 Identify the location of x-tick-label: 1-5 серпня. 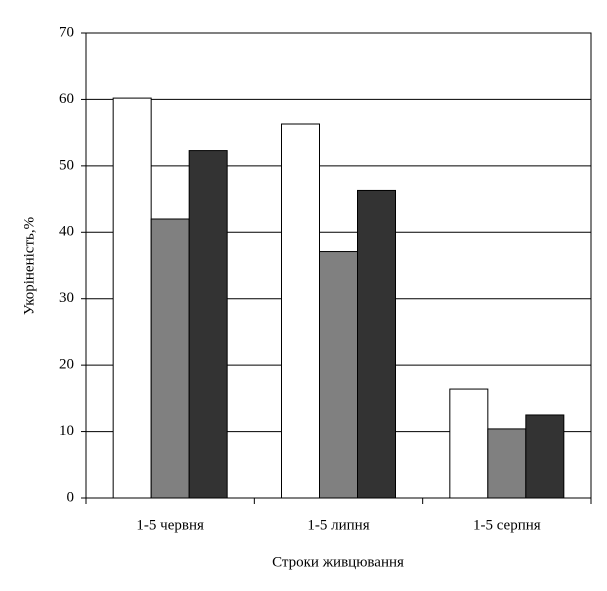
(507, 525).